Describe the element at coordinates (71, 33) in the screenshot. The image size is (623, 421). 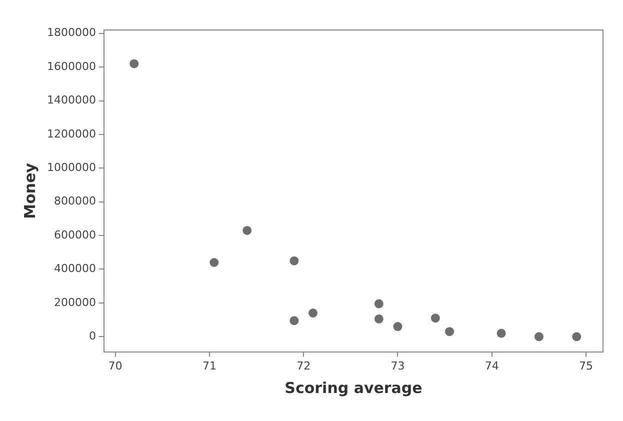
I see `y-tick-label: 1800000` at that location.